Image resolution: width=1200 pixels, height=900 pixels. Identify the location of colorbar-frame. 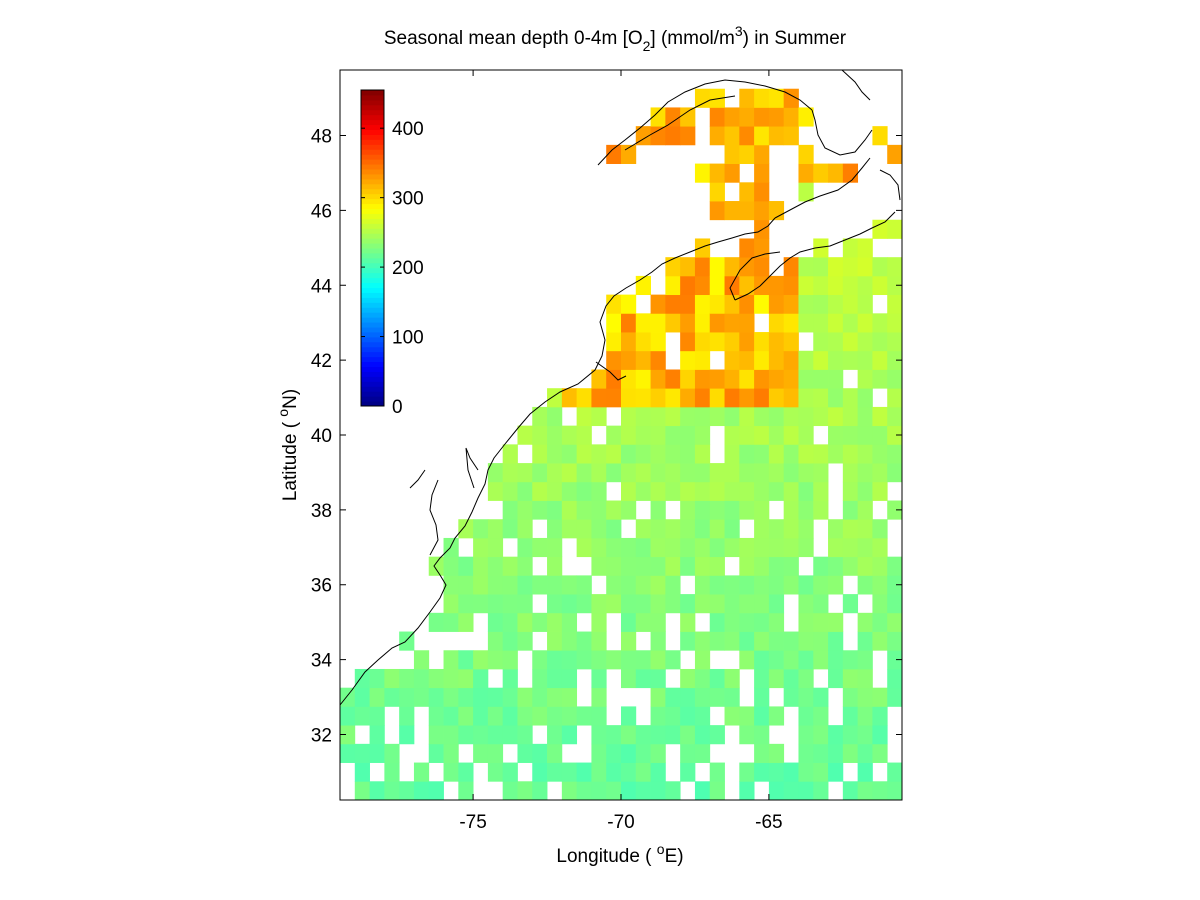
(372, 248).